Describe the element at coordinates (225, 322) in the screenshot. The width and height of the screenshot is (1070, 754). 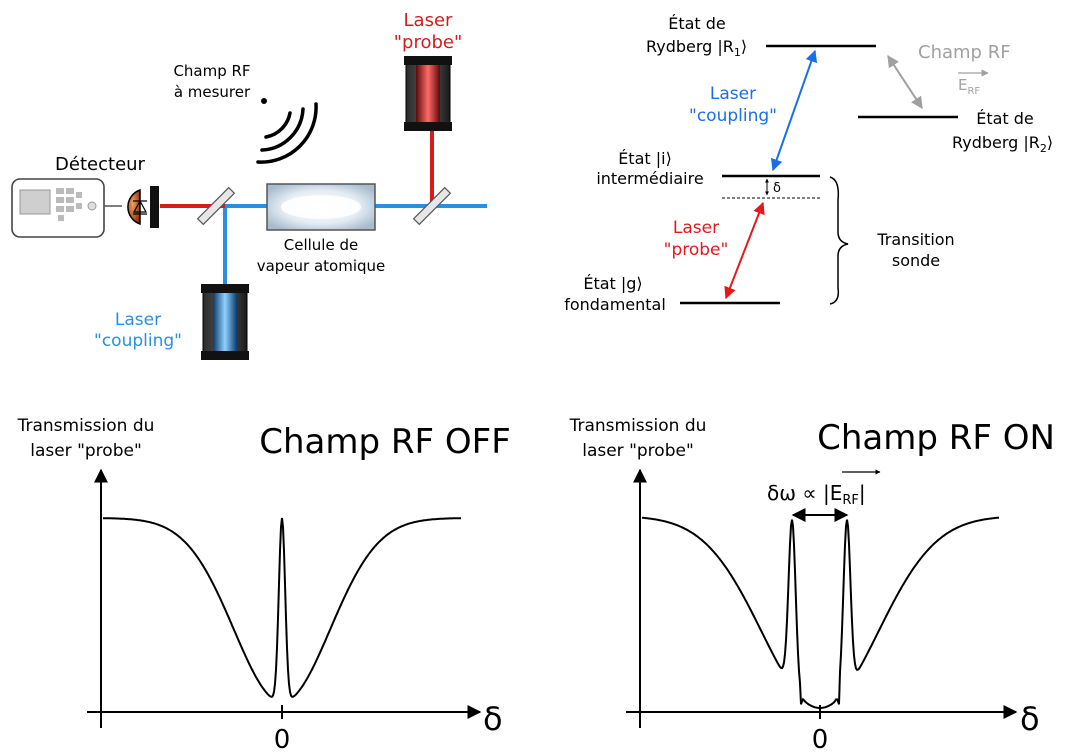
I see `coupling-laser-icon` at that location.